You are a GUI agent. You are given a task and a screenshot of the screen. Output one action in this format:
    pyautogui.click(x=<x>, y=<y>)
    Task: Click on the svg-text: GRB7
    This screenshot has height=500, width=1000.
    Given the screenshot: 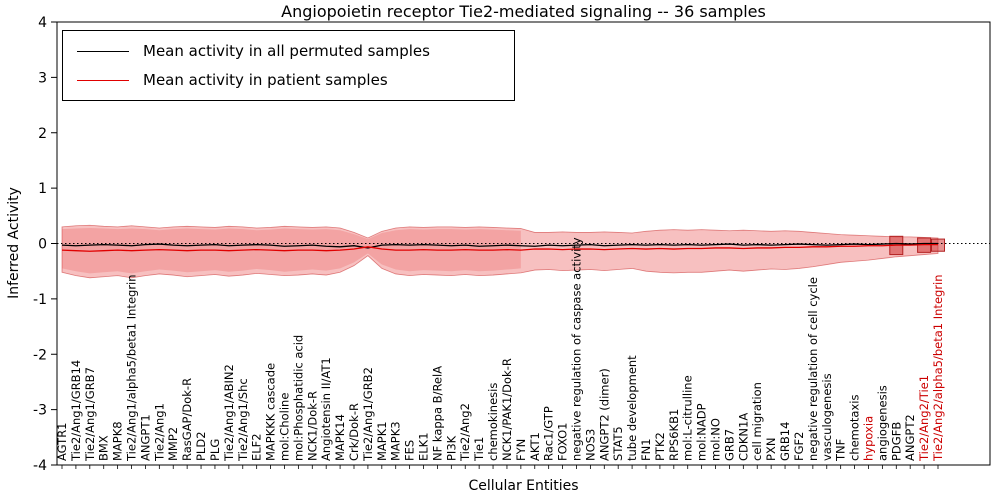 What is the action you would take?
    pyautogui.click(x=729, y=445)
    